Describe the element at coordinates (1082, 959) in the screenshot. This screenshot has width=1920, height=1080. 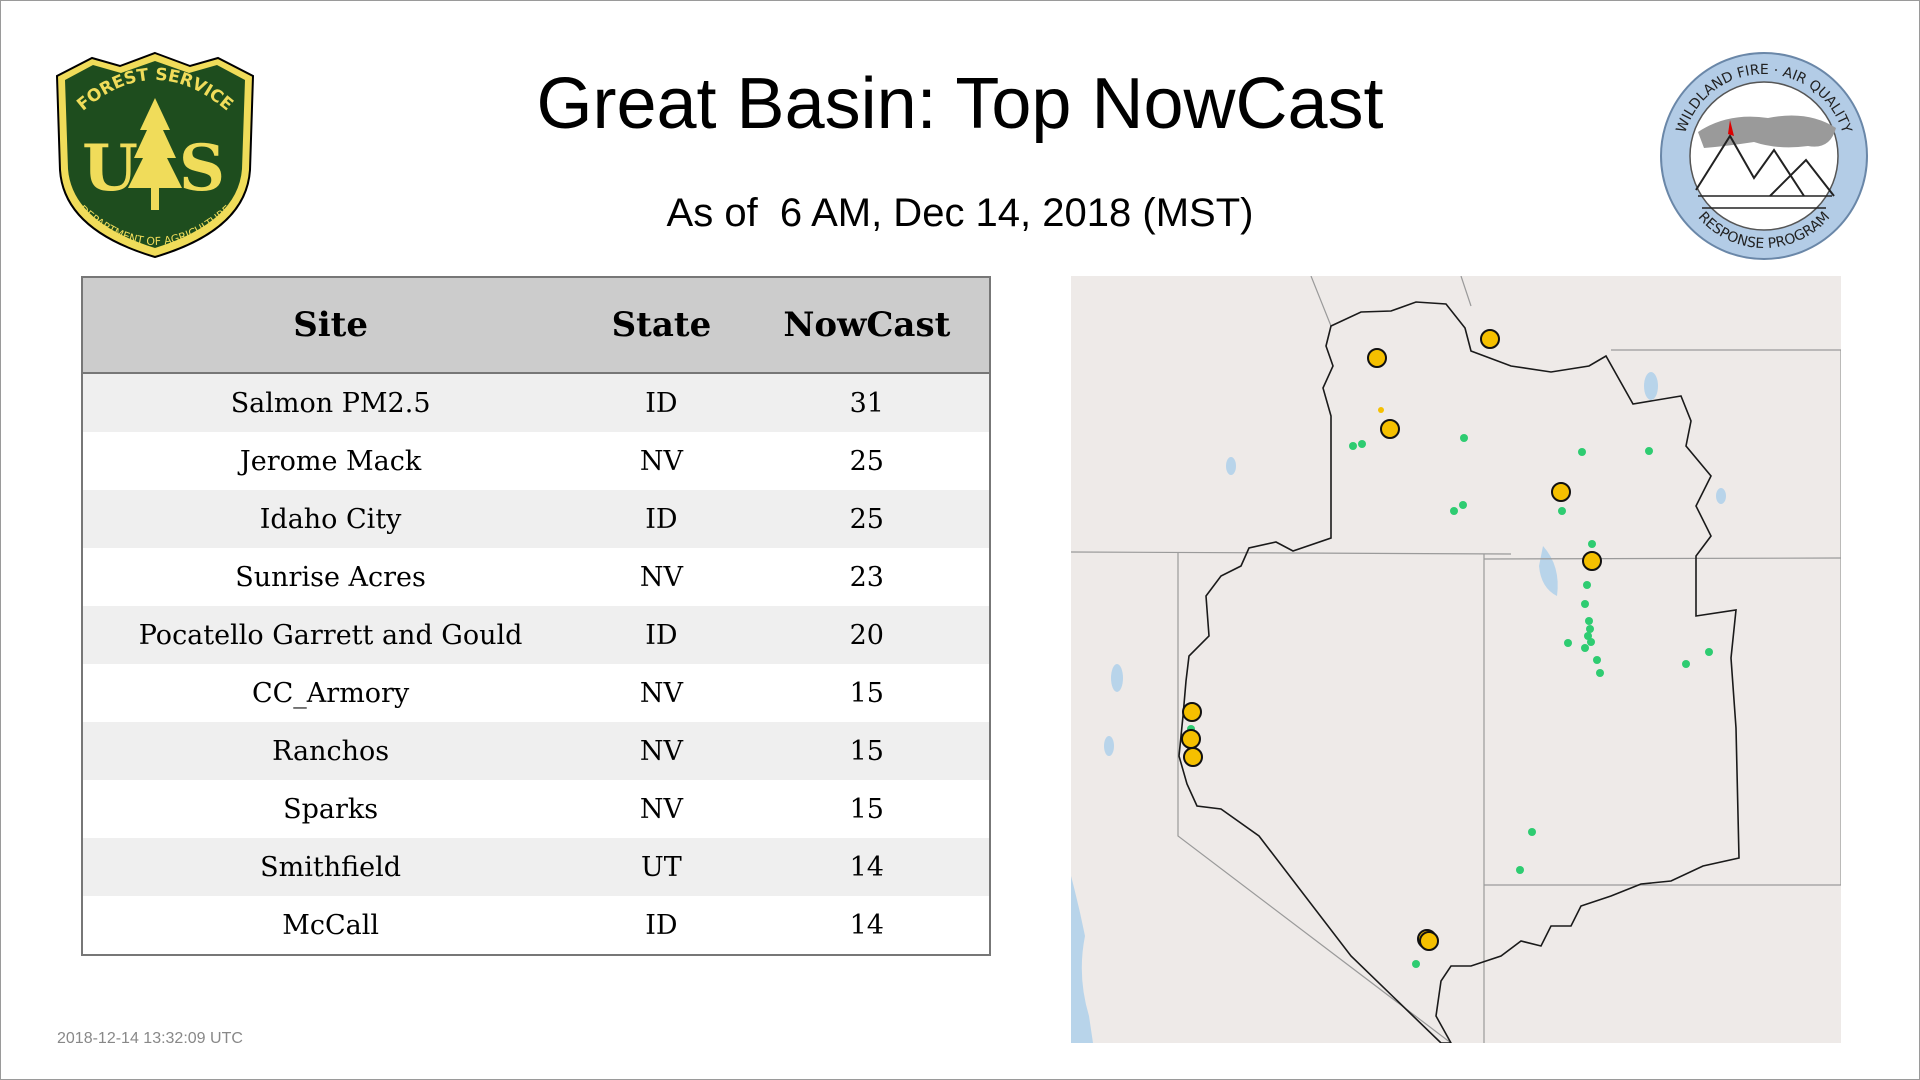
I see `ocean-water` at that location.